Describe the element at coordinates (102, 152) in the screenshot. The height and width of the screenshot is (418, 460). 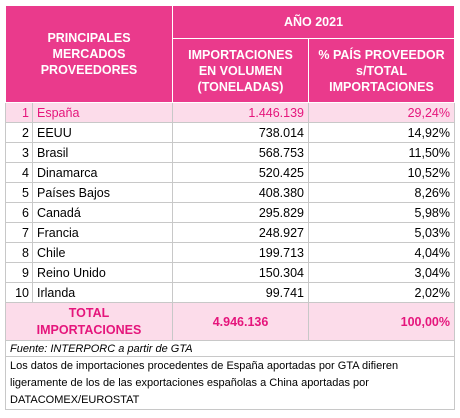
I see `country: Brasil` at that location.